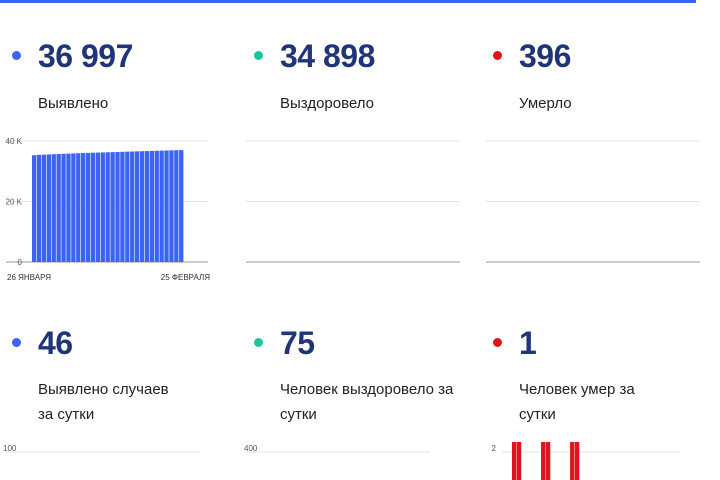  What do you see at coordinates (337, 448) in the screenshot?
I see `chart-recovered-day: 400` at bounding box center [337, 448].